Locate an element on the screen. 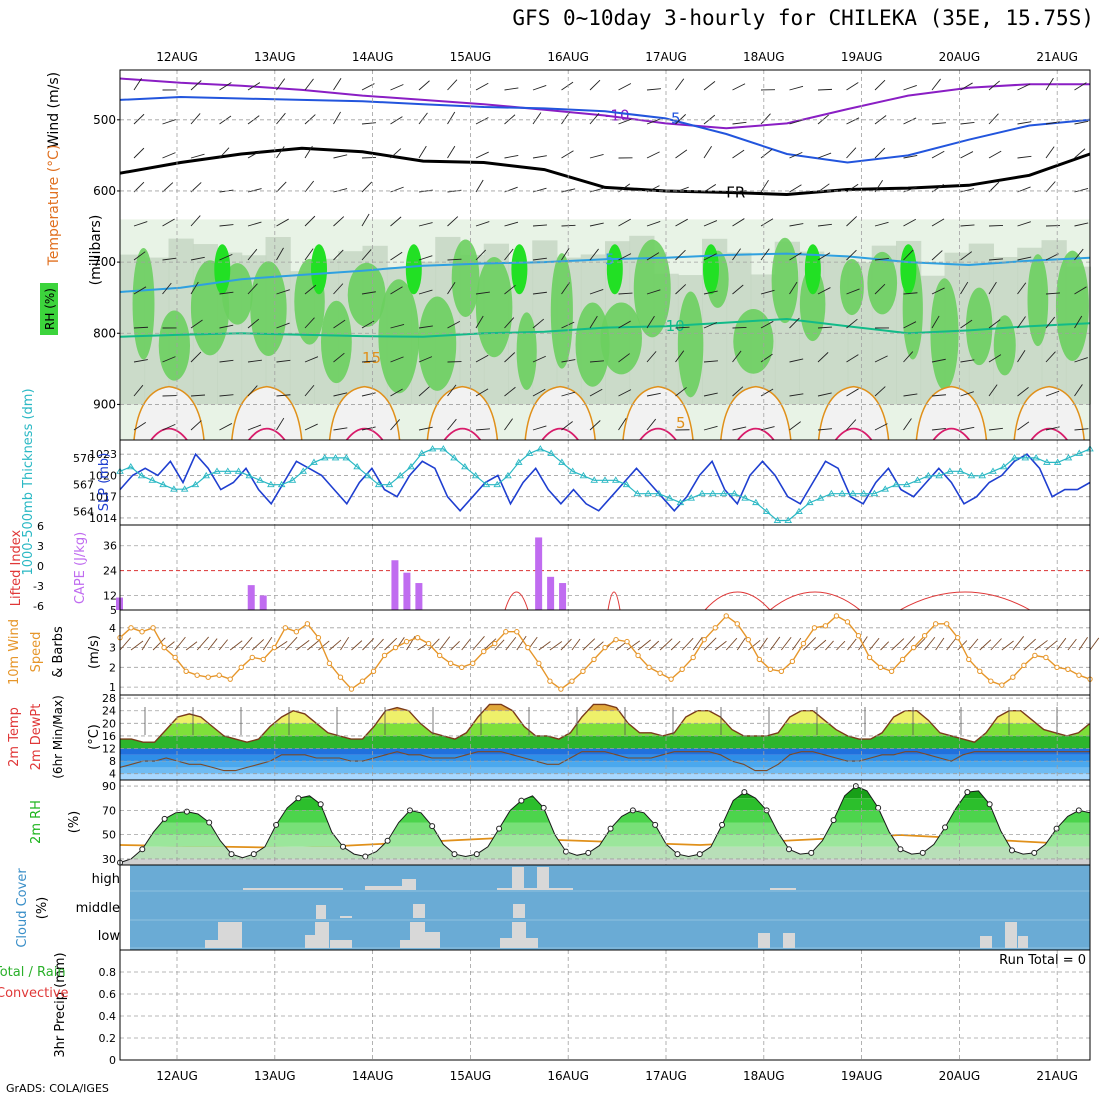 The width and height of the screenshot is (1100, 1100). cape-bar is located at coordinates (419, 596).